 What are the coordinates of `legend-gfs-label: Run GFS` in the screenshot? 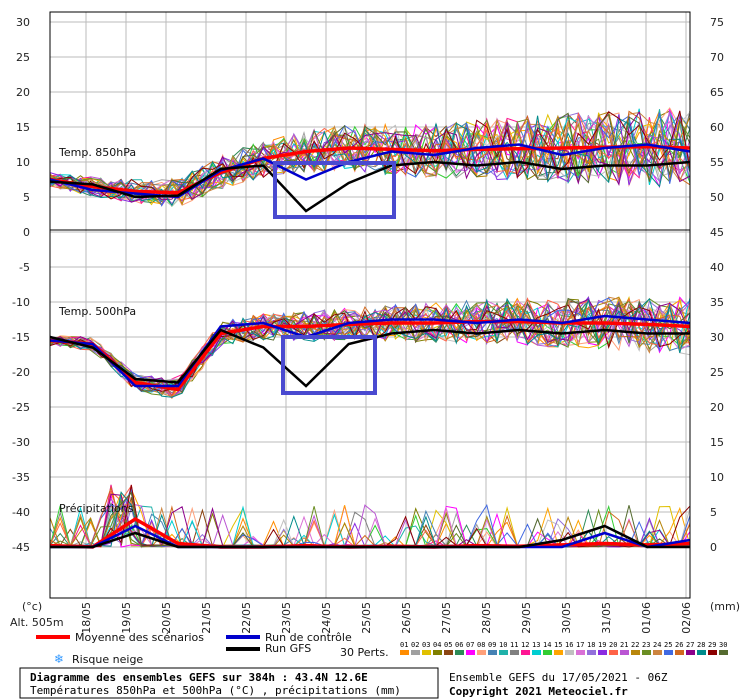 It's located at (288, 648).